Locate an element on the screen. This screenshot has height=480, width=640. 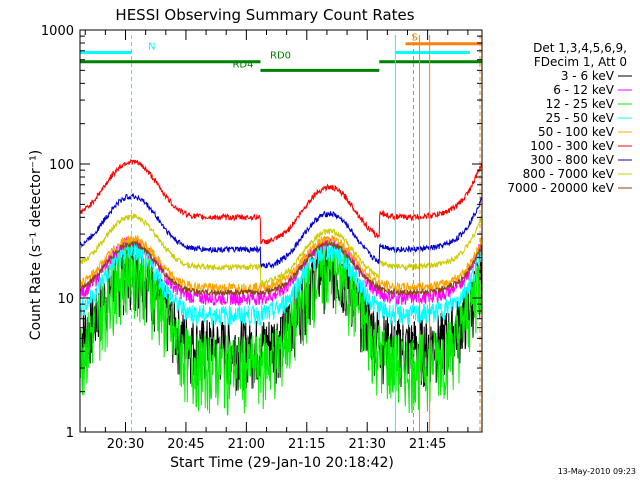
legend-label-5: 100 - 300 keV is located at coordinates (572, 146).